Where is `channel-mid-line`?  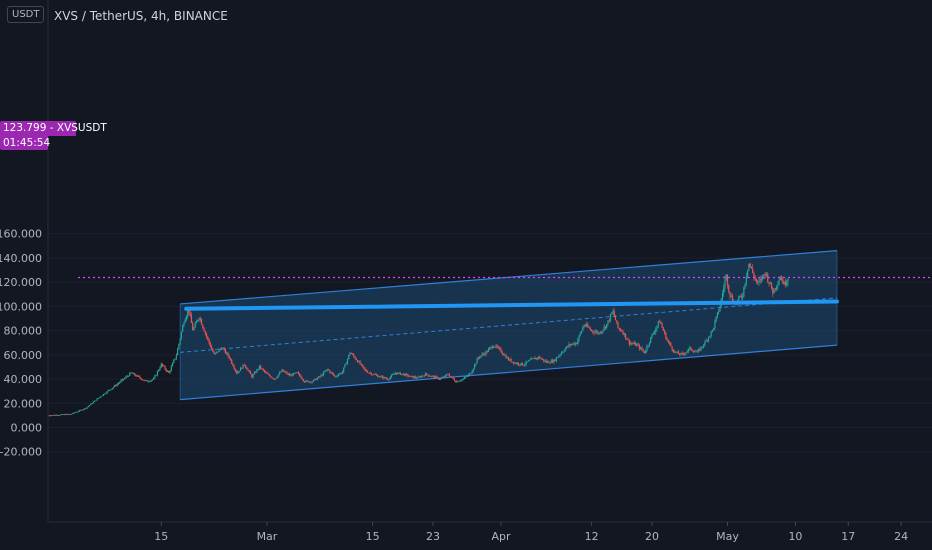
channel-mid-line is located at coordinates (509, 325).